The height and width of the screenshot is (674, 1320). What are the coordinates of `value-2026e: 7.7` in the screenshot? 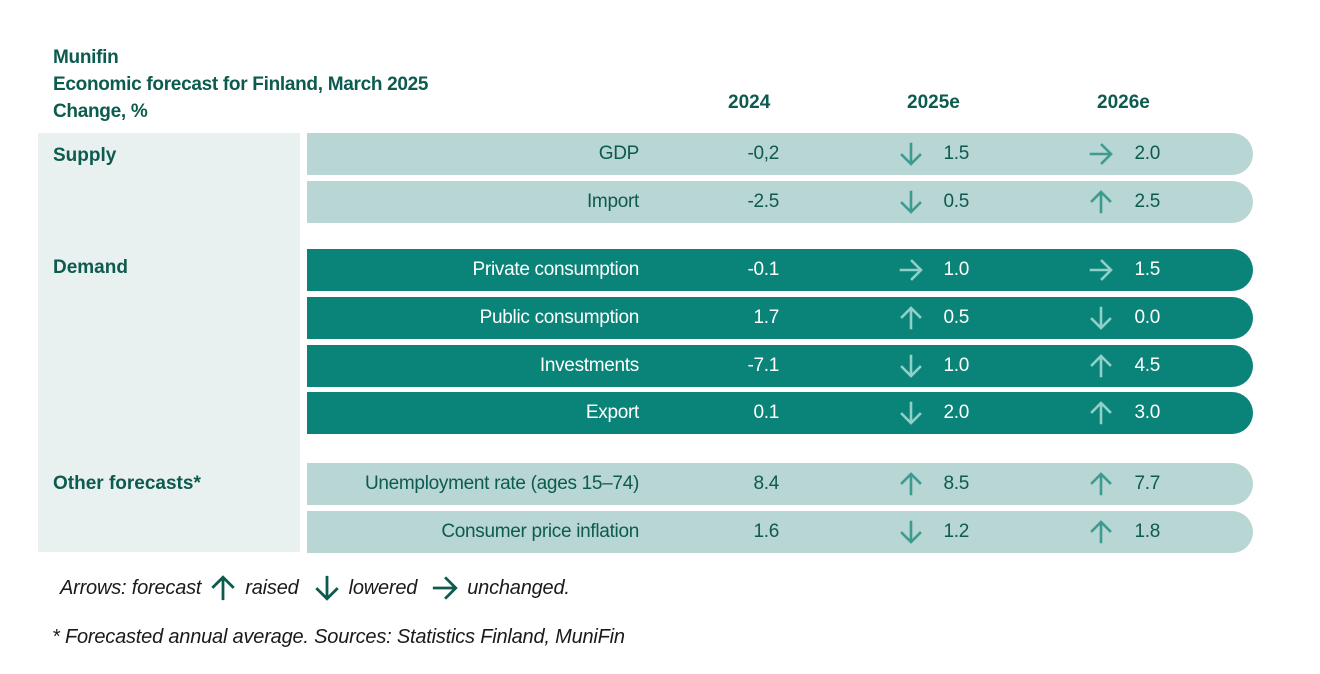 It's located at (1147, 483).